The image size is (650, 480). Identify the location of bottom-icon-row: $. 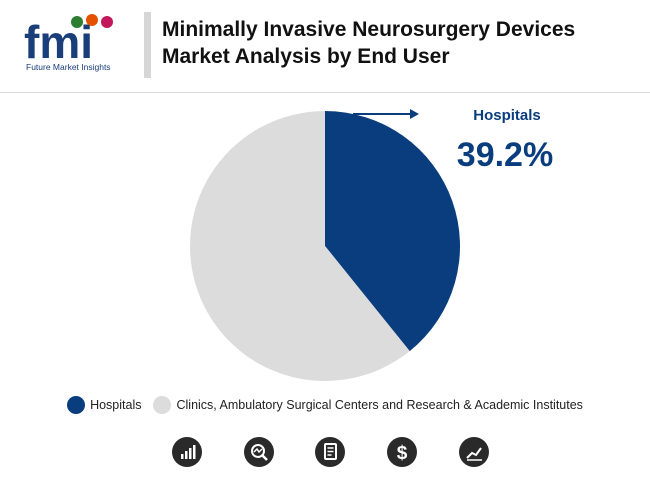
(325, 453).